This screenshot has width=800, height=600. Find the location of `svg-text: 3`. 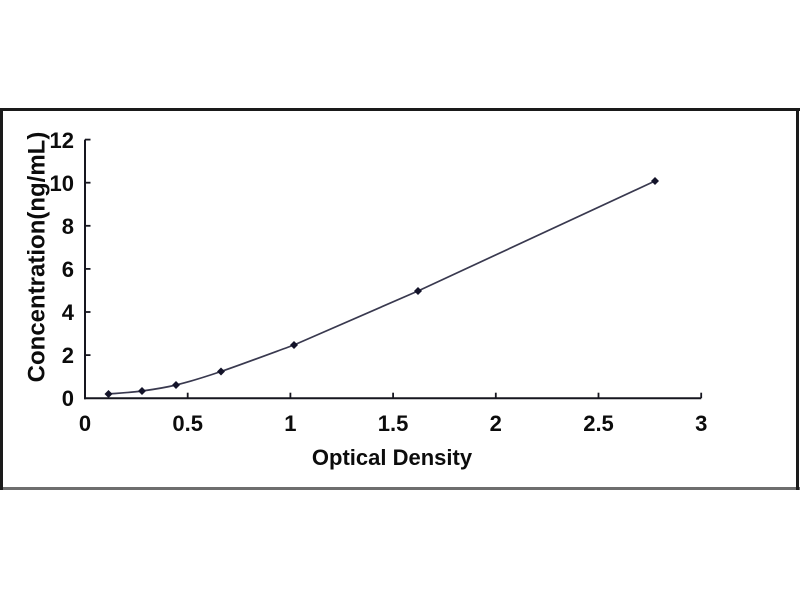

svg-text: 3 is located at coordinates (701, 423).